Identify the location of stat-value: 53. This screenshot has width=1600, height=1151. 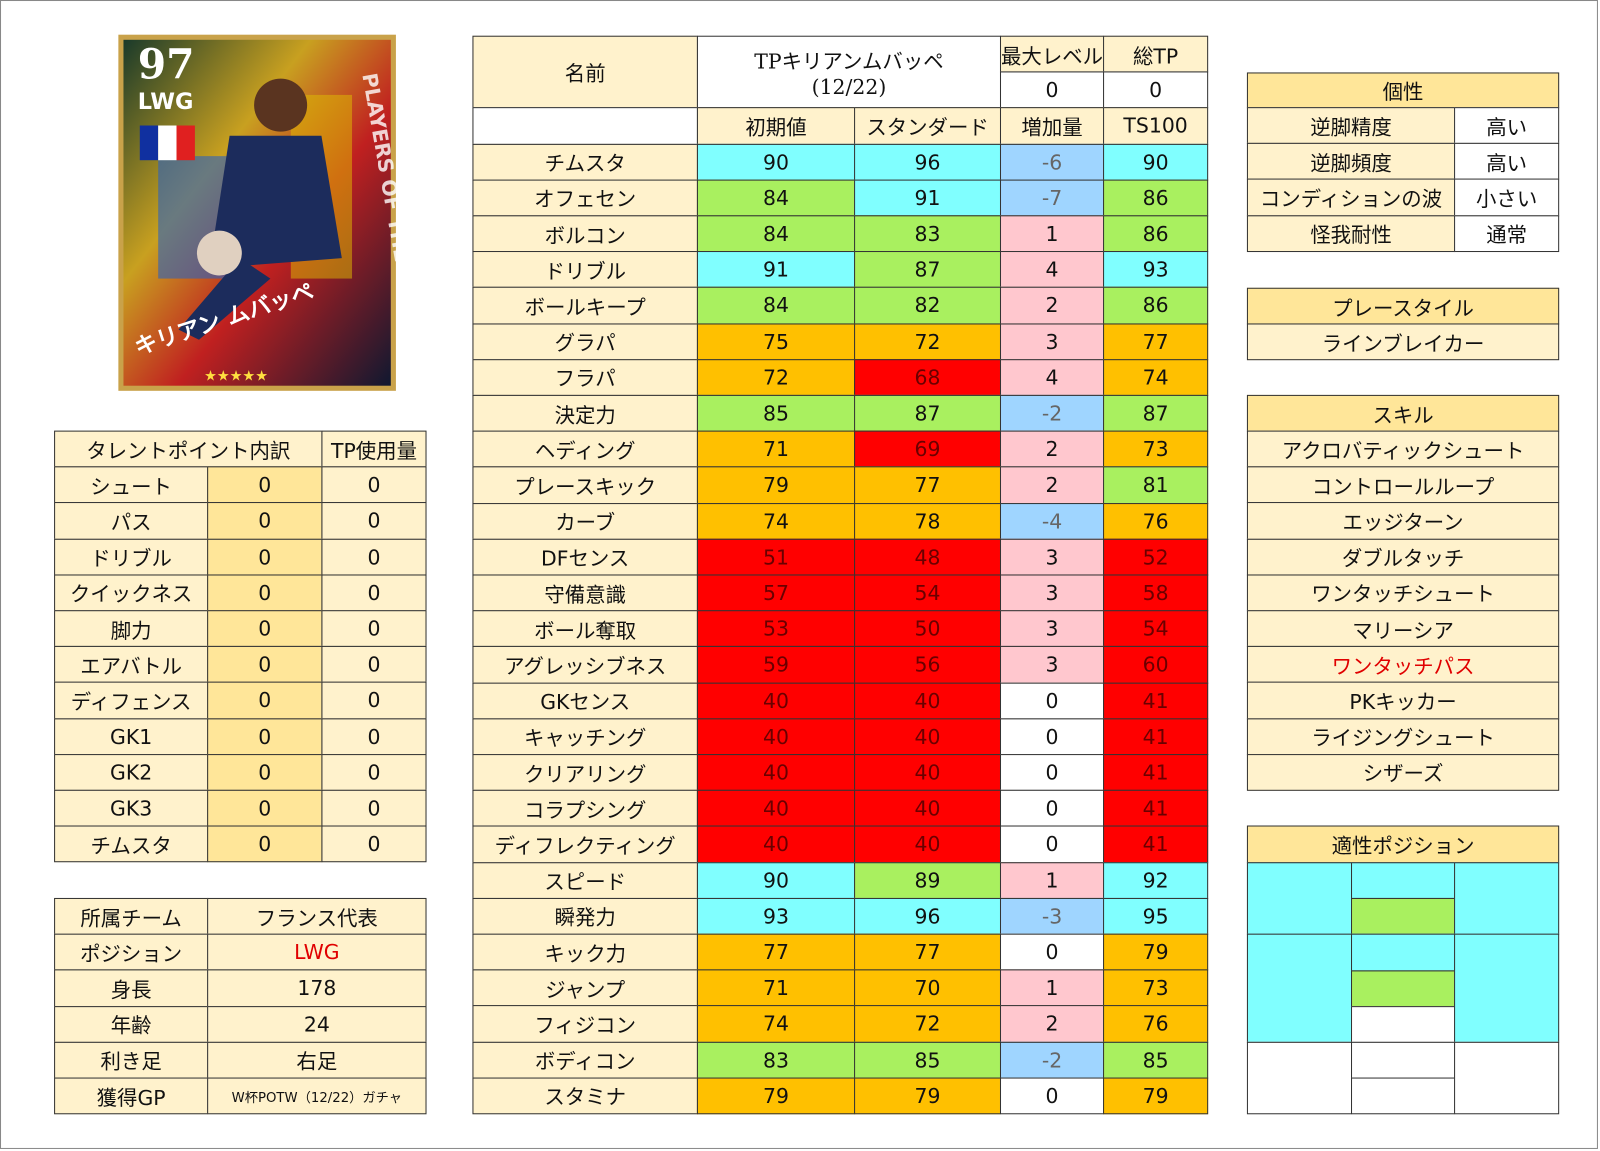
(776, 629).